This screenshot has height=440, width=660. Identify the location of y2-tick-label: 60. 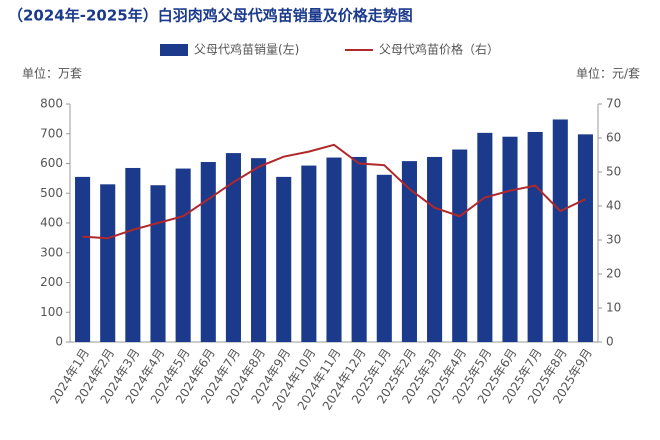
(613, 138).